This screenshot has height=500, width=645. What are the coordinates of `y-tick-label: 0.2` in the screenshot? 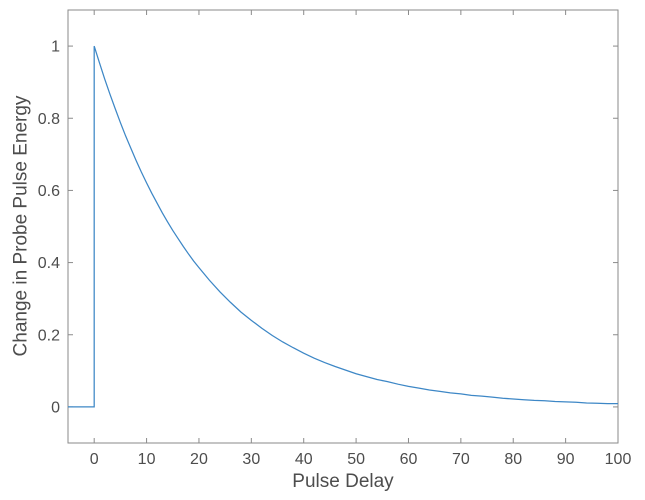 It's located at (49, 335).